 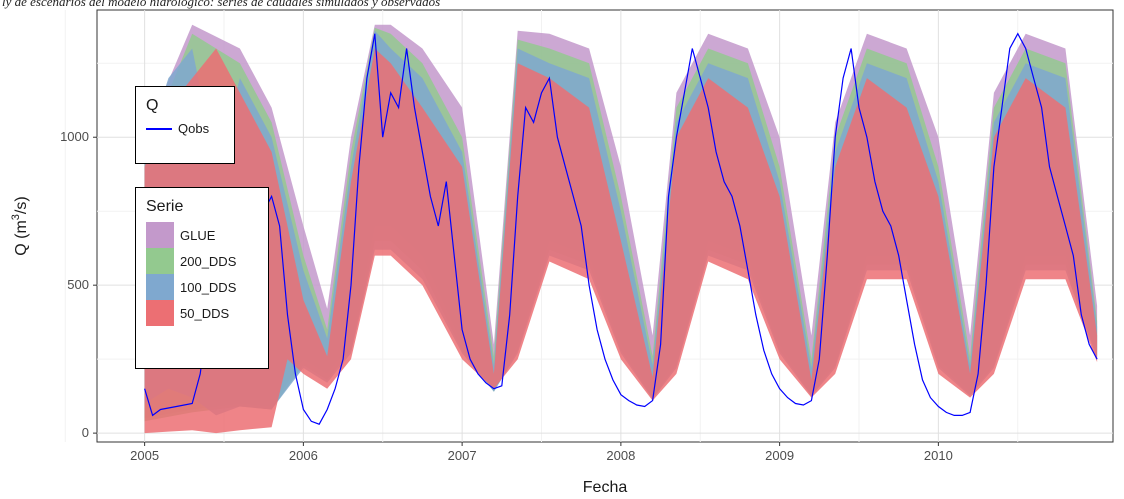 I want to click on legend-label-glue: GLUE, so click(x=198, y=235).